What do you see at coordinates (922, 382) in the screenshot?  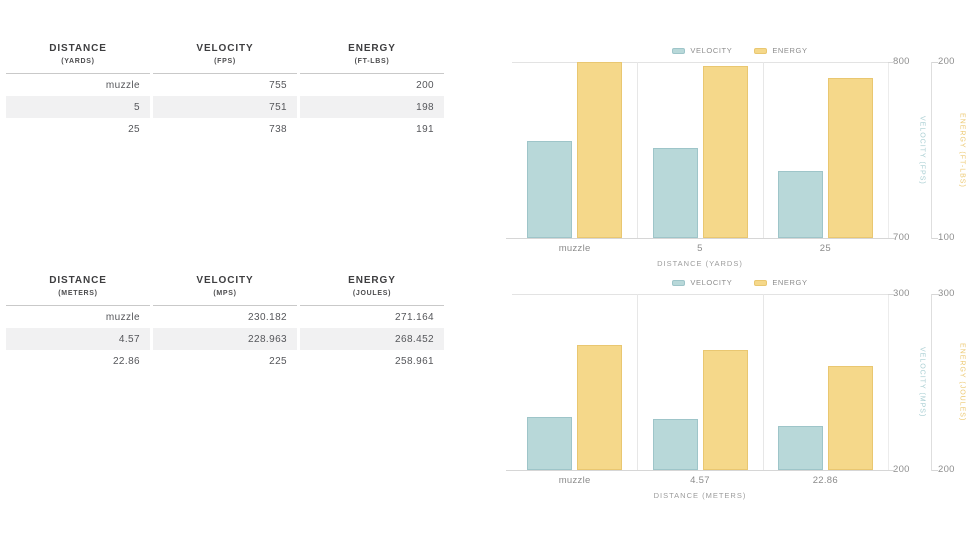 I see `y-axis-title-velocity: VELOCITY (MPS)` at bounding box center [922, 382].